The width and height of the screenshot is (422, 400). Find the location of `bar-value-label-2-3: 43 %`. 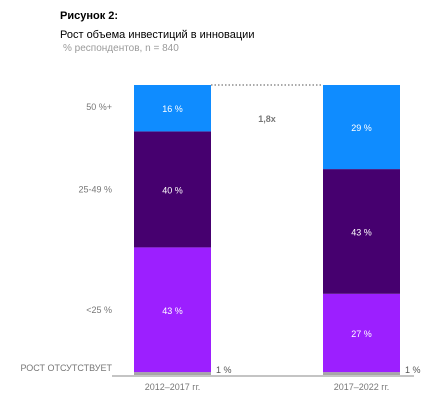

bar-value-label-2-3: 43 % is located at coordinates (361, 232).